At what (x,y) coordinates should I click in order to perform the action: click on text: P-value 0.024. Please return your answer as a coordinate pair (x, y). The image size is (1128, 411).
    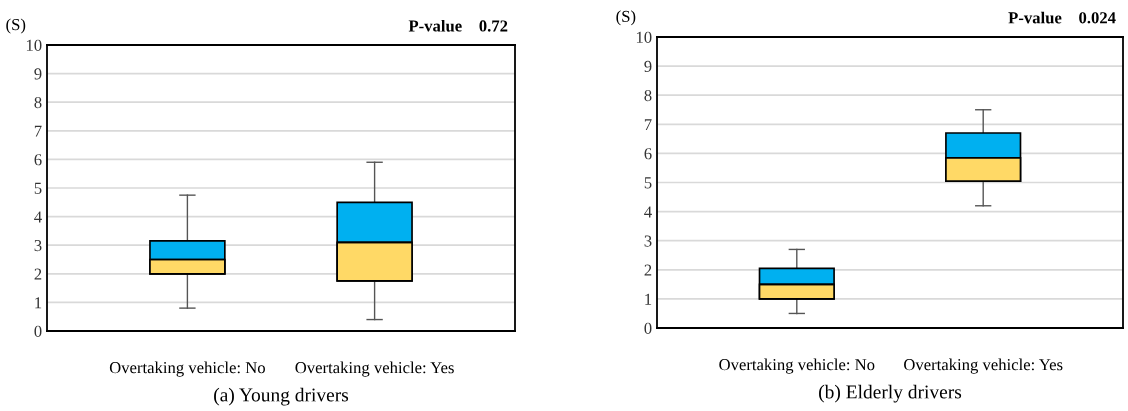
    Looking at the image, I should click on (1062, 17).